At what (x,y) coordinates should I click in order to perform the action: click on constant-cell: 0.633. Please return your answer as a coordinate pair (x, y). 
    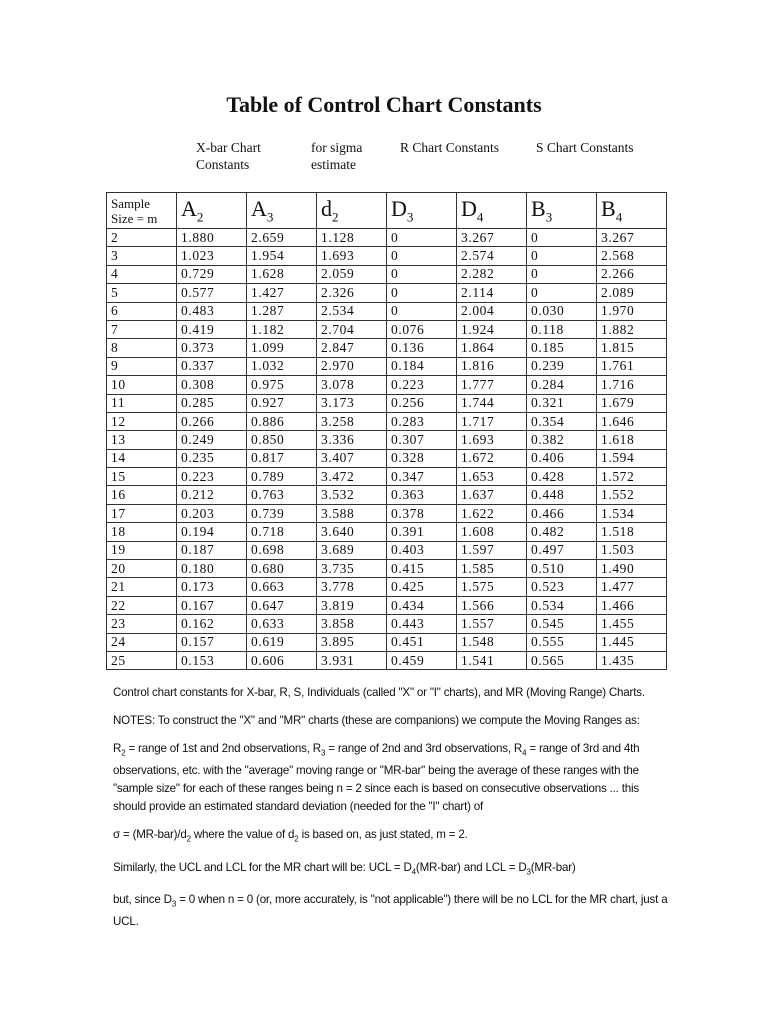
    Looking at the image, I should click on (281, 624).